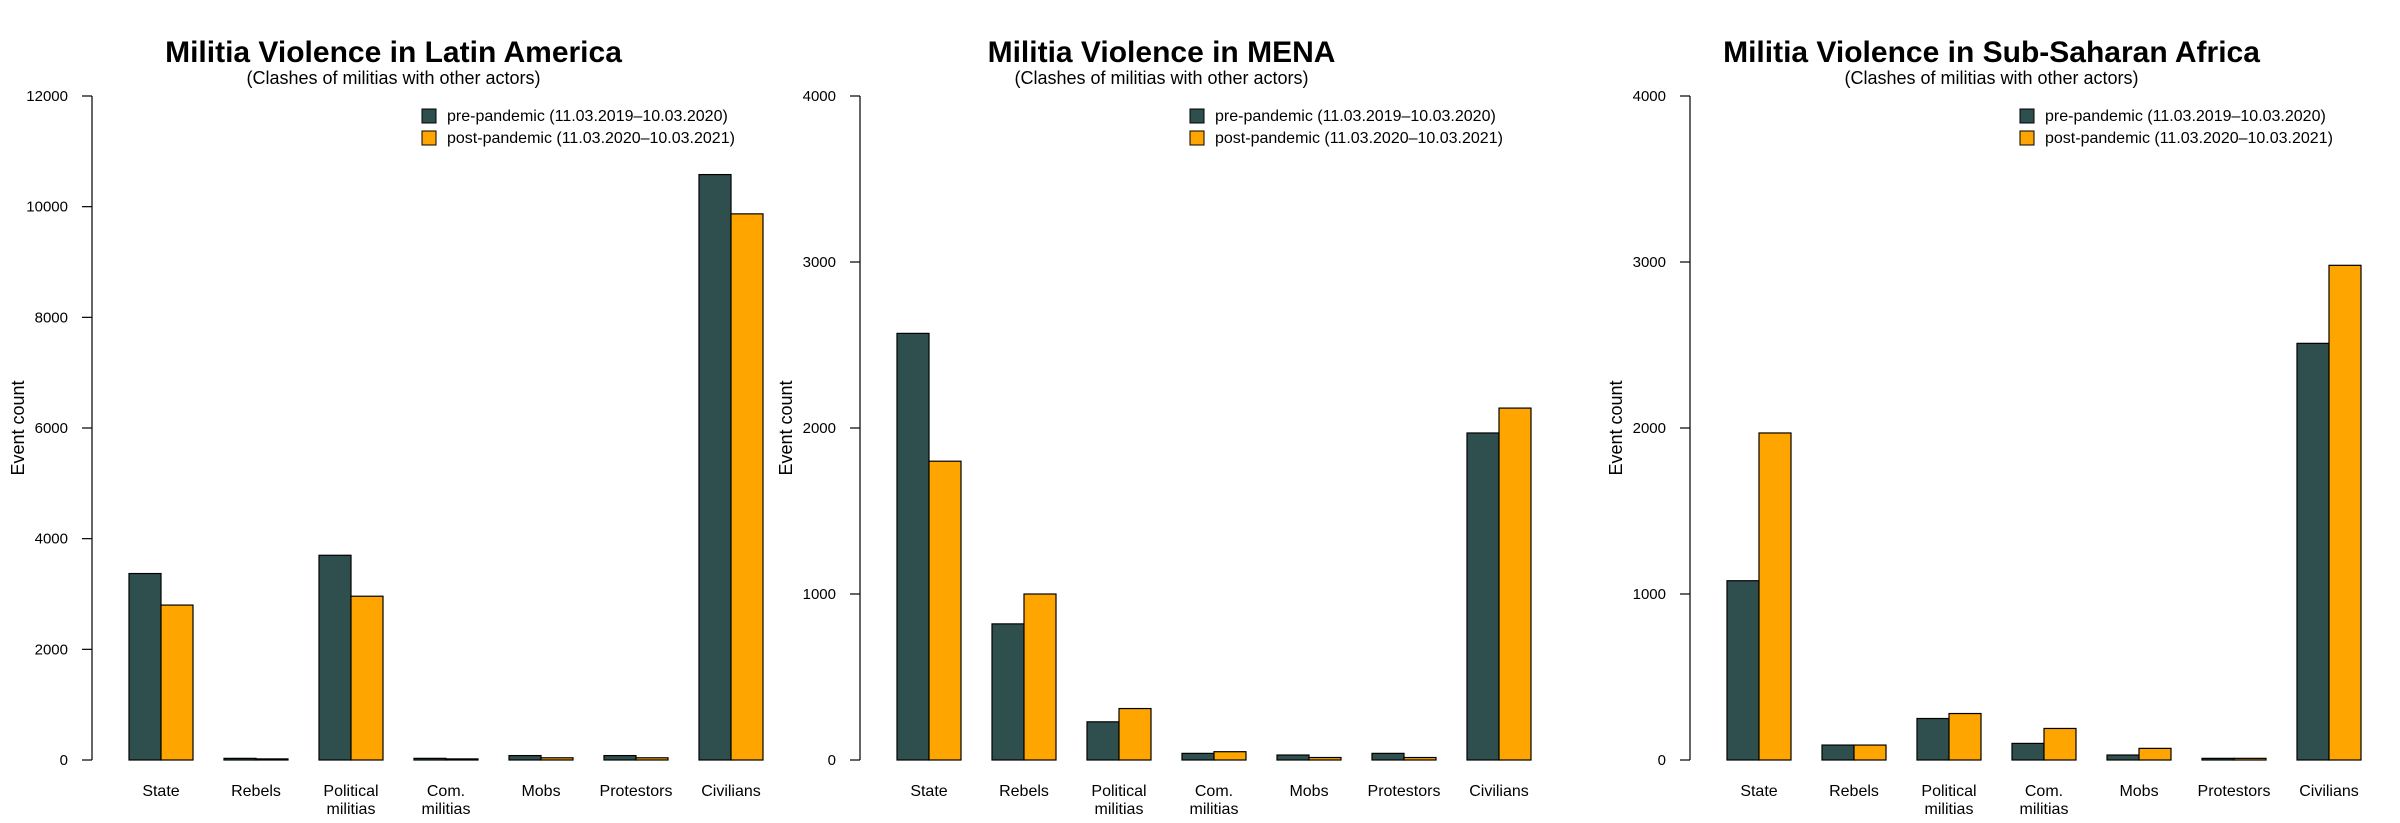 The height and width of the screenshot is (823, 2400). Describe the element at coordinates (51, 317) in the screenshot. I see `y-tick-label: 8000` at that location.